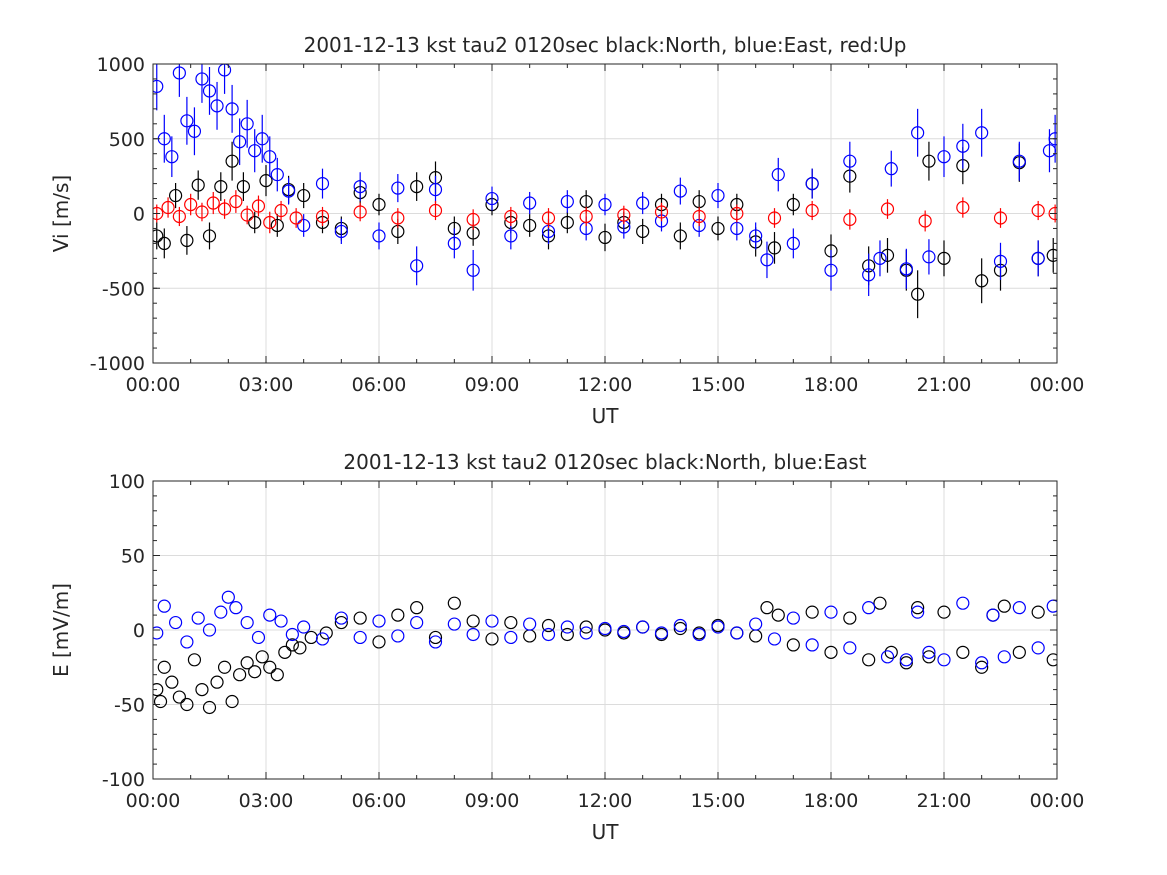 The image size is (1167, 875). What do you see at coordinates (492, 385) in the screenshot?
I see `velocity-x-tick-label: 09:00` at bounding box center [492, 385].